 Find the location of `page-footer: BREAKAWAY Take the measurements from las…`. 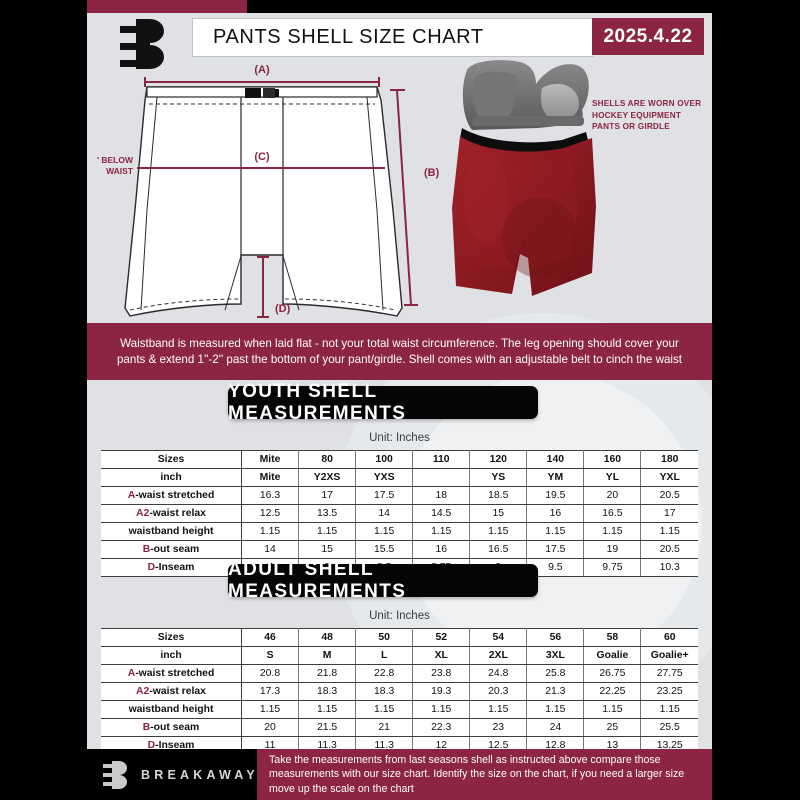

page-footer: BREAKAWAY Take the measurements from las… is located at coordinates (400, 774).